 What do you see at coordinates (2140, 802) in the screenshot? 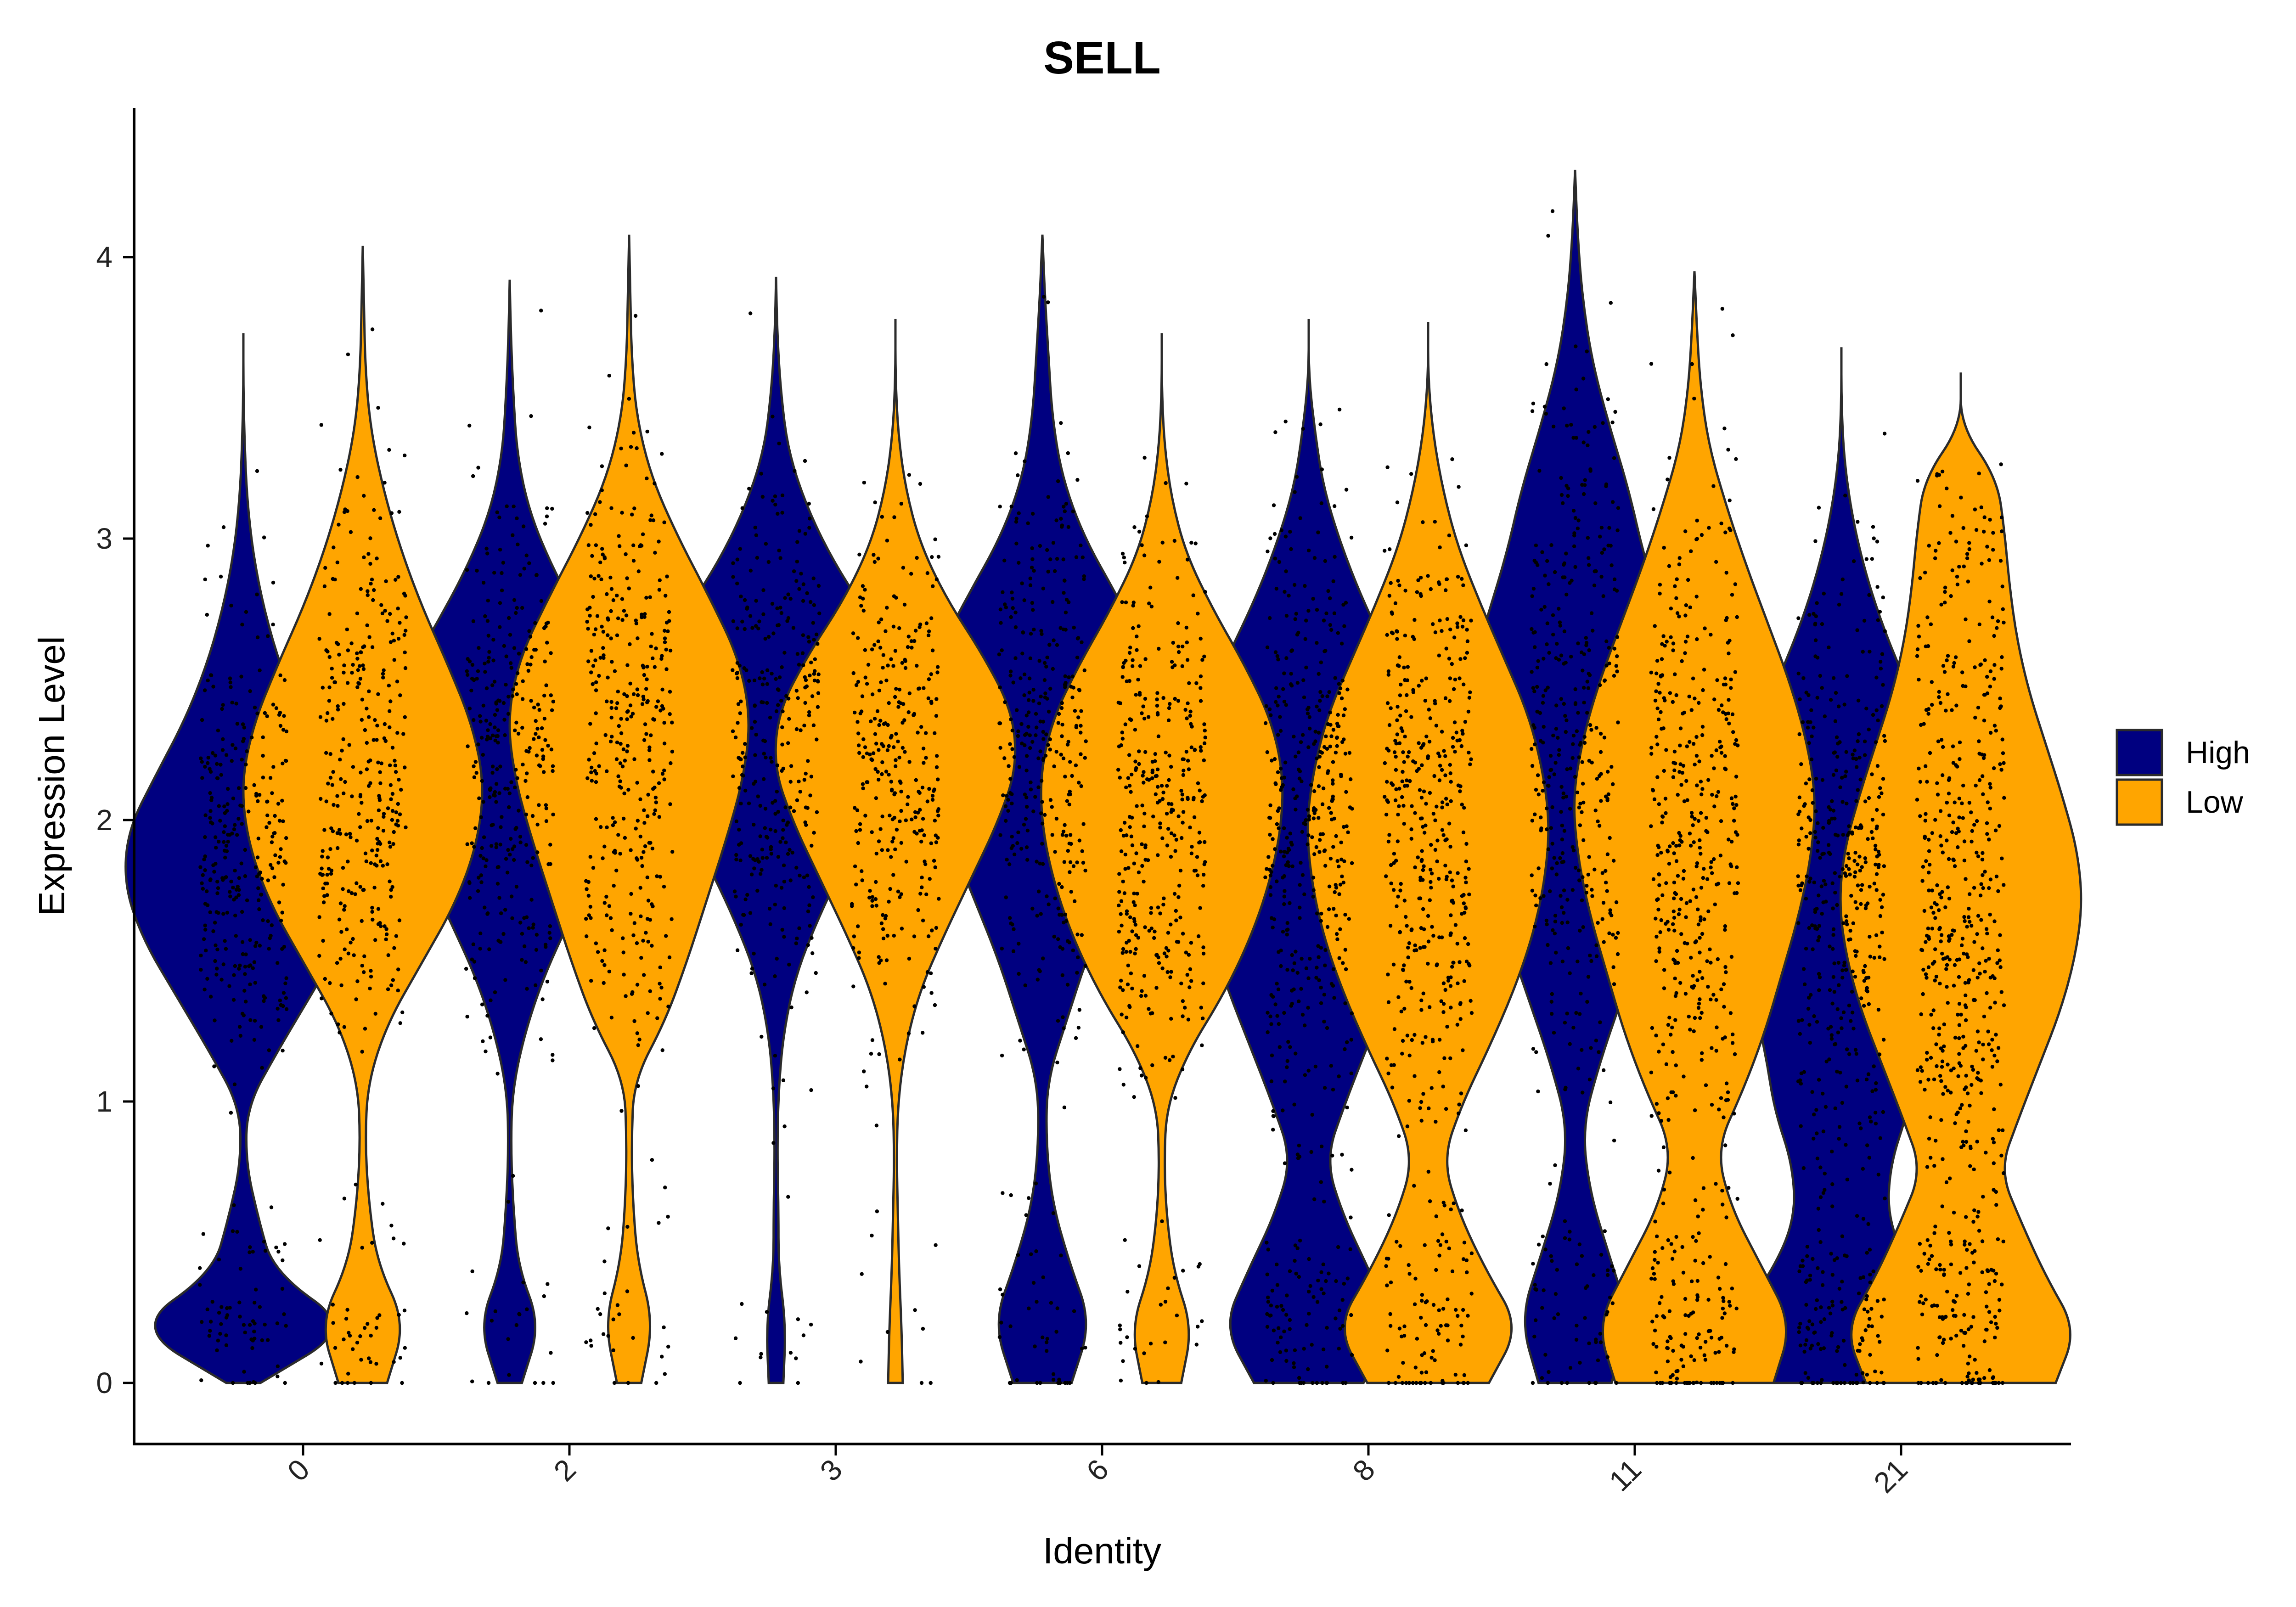
I see `legend-swatch-low` at bounding box center [2140, 802].